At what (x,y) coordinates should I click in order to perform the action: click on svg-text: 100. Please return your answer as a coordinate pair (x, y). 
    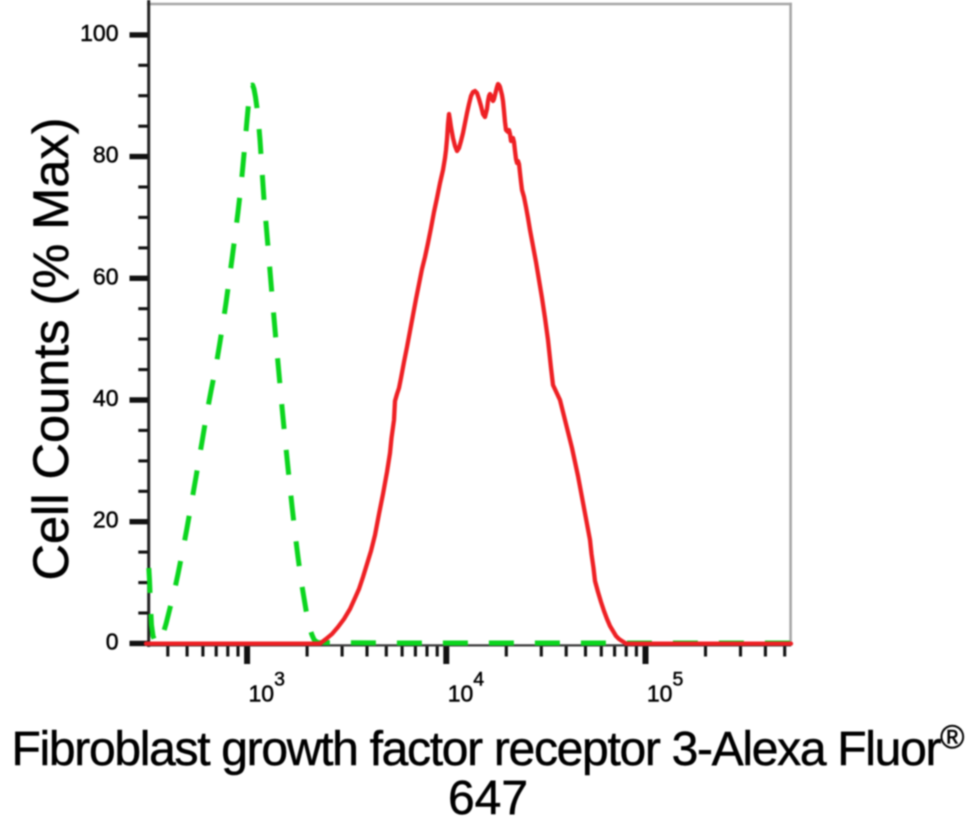
    Looking at the image, I should click on (99, 33).